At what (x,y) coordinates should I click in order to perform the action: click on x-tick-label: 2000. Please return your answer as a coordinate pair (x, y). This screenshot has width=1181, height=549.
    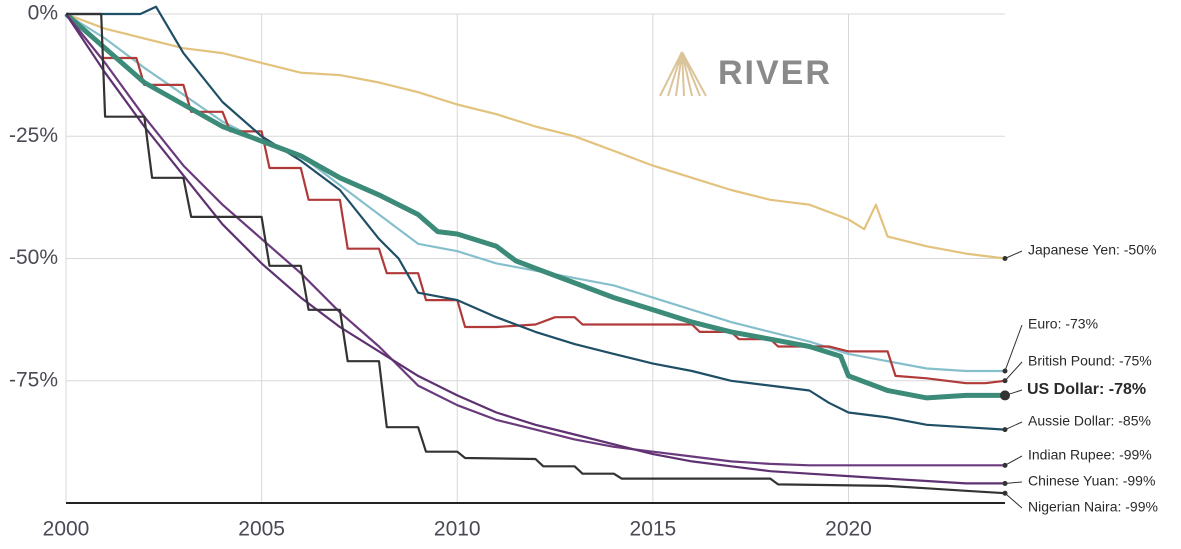
    Looking at the image, I should click on (66, 529).